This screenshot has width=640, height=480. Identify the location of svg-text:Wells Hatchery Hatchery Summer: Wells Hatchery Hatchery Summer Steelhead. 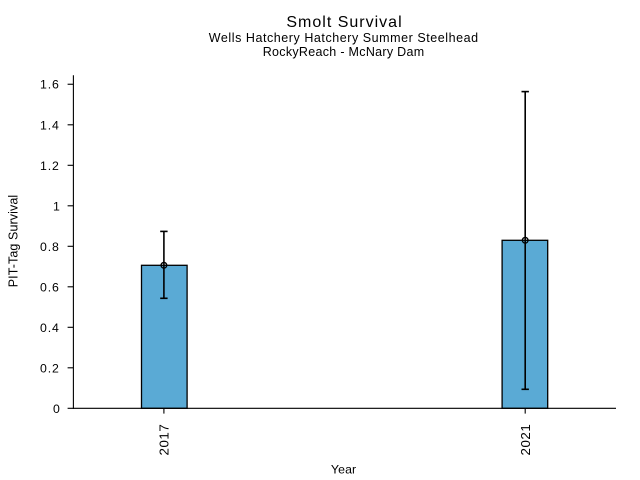
(344, 38).